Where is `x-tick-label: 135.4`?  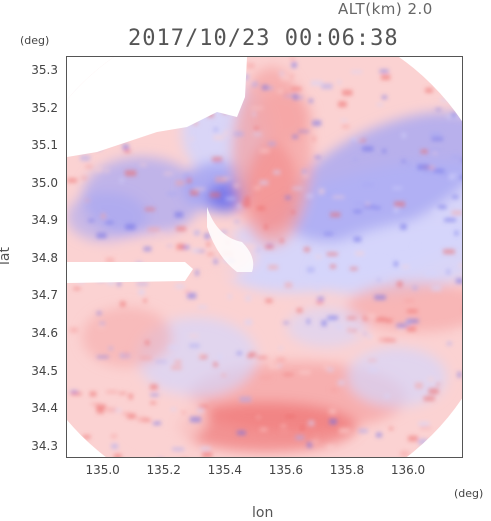 x-tick-label: 135.4 is located at coordinates (224, 470).